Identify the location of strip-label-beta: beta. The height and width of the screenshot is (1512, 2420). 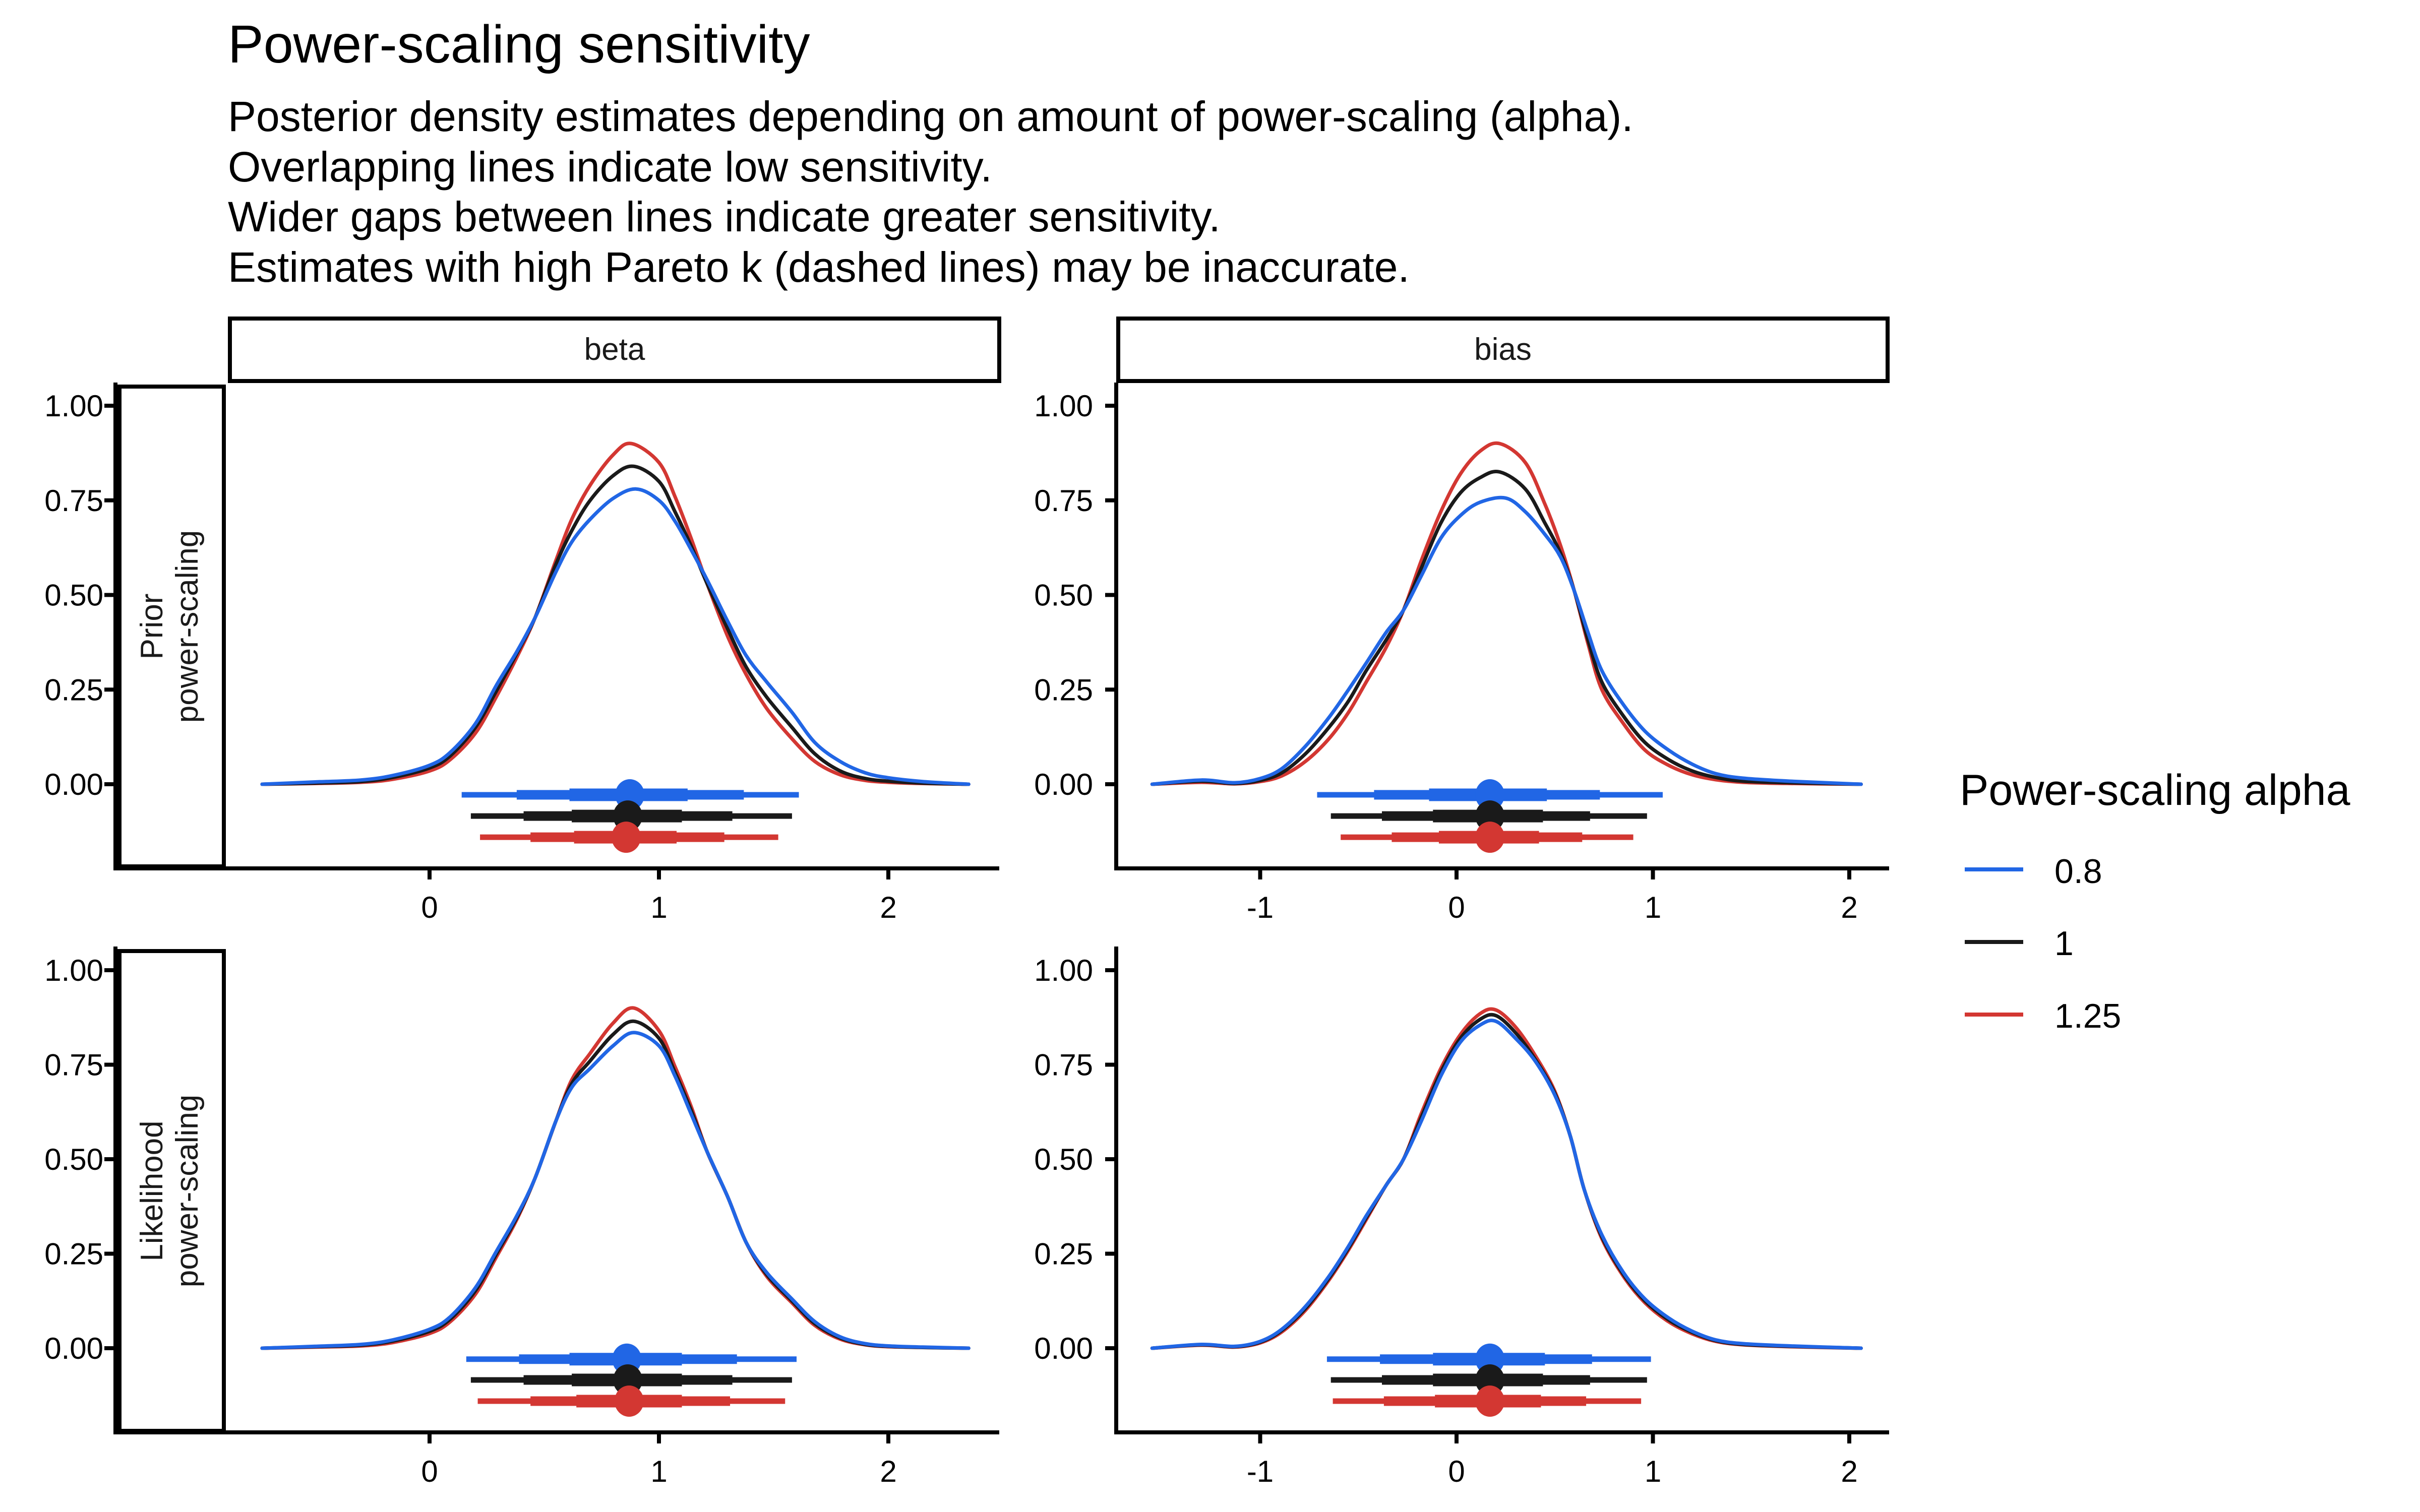
(614, 349).